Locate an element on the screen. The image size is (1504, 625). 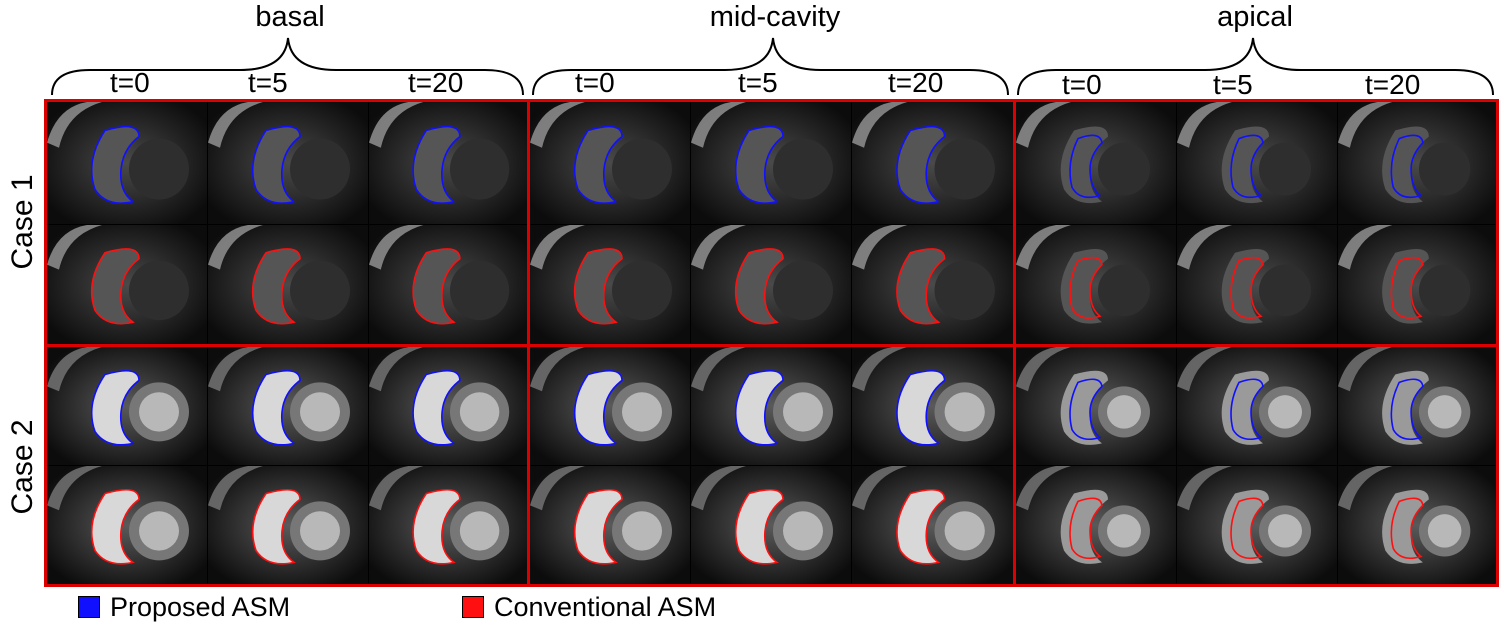
mri-tile-case1-apical-t2-proposed is located at coordinates (1417, 163).